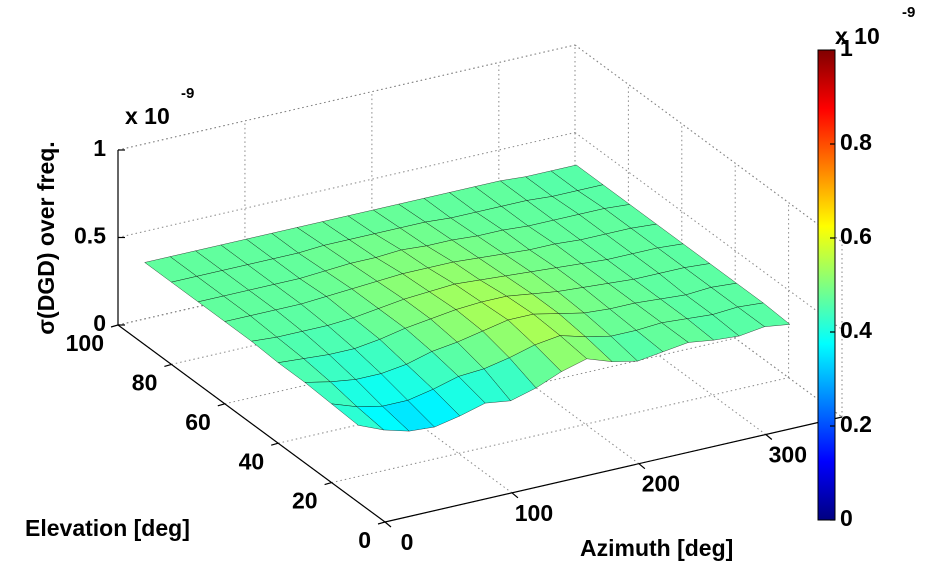 Image resolution: width=936 pixels, height=576 pixels. Describe the element at coordinates (846, 48) in the screenshot. I see `colorbar-tick-label: 1` at that location.